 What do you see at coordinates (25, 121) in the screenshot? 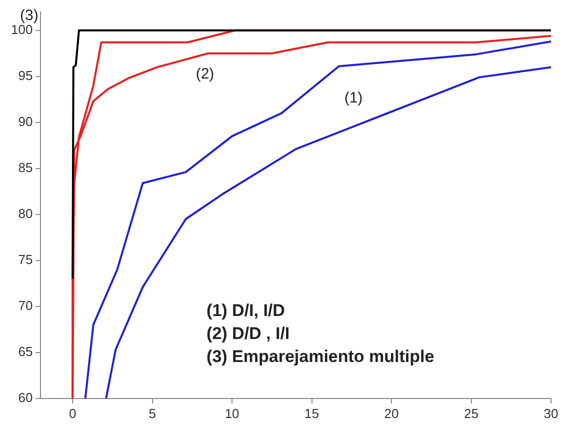
I see `y-tick-label: 90` at bounding box center [25, 121].